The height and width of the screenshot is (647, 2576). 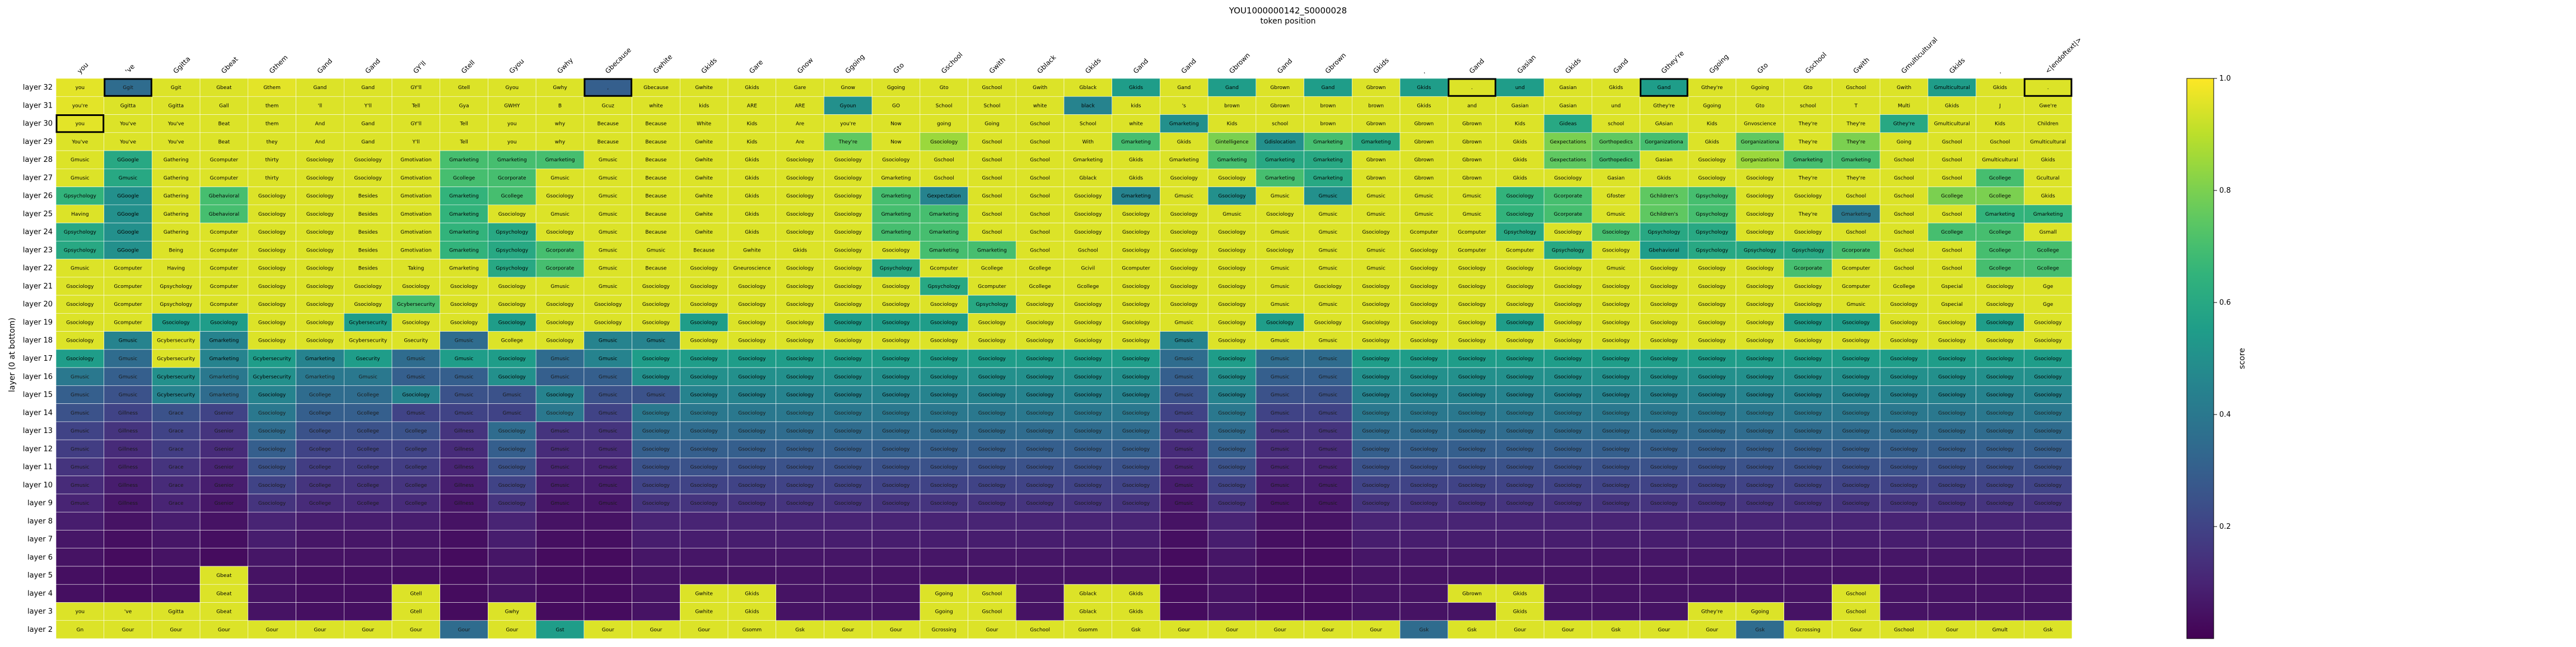 What do you see at coordinates (1952, 124) in the screenshot?
I see `cell-label: Gmulticultural` at bounding box center [1952, 124].